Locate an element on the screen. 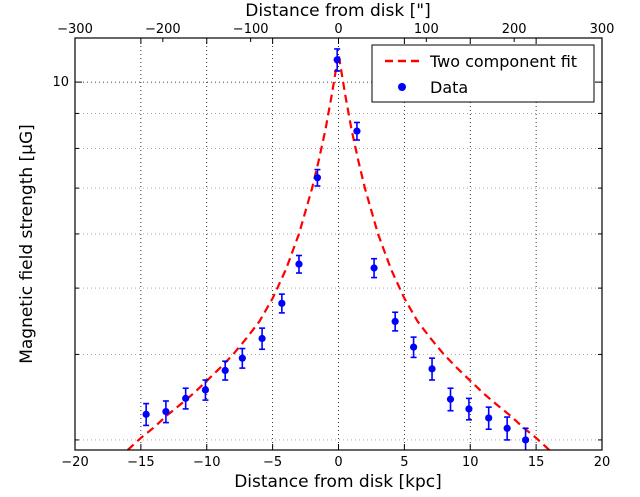 The height and width of the screenshot is (497, 640). x2-tick-label: 0 is located at coordinates (338, 29).